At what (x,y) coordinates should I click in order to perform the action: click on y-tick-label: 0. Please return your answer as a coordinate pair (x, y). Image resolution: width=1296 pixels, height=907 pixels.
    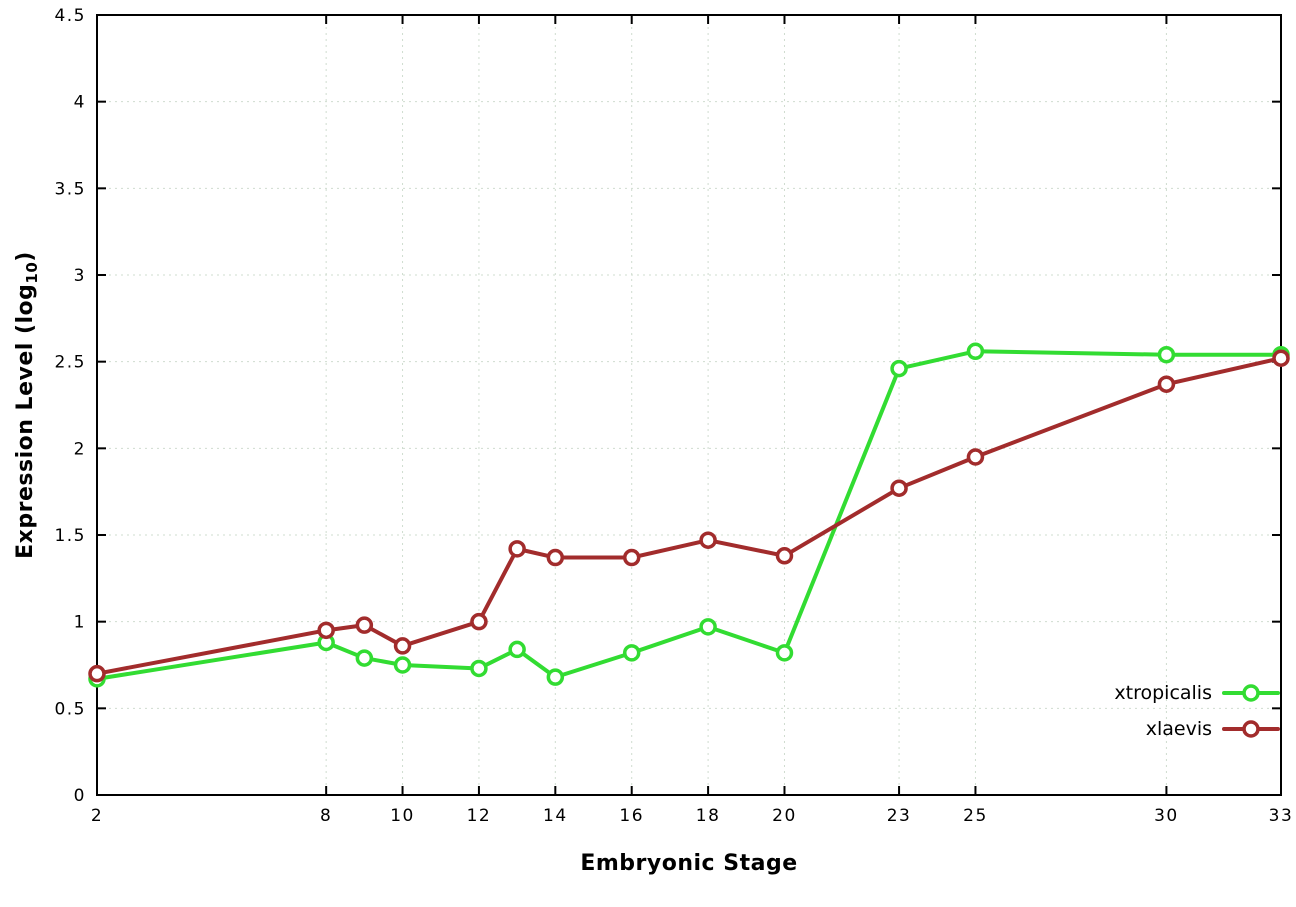
    Looking at the image, I should click on (80, 796).